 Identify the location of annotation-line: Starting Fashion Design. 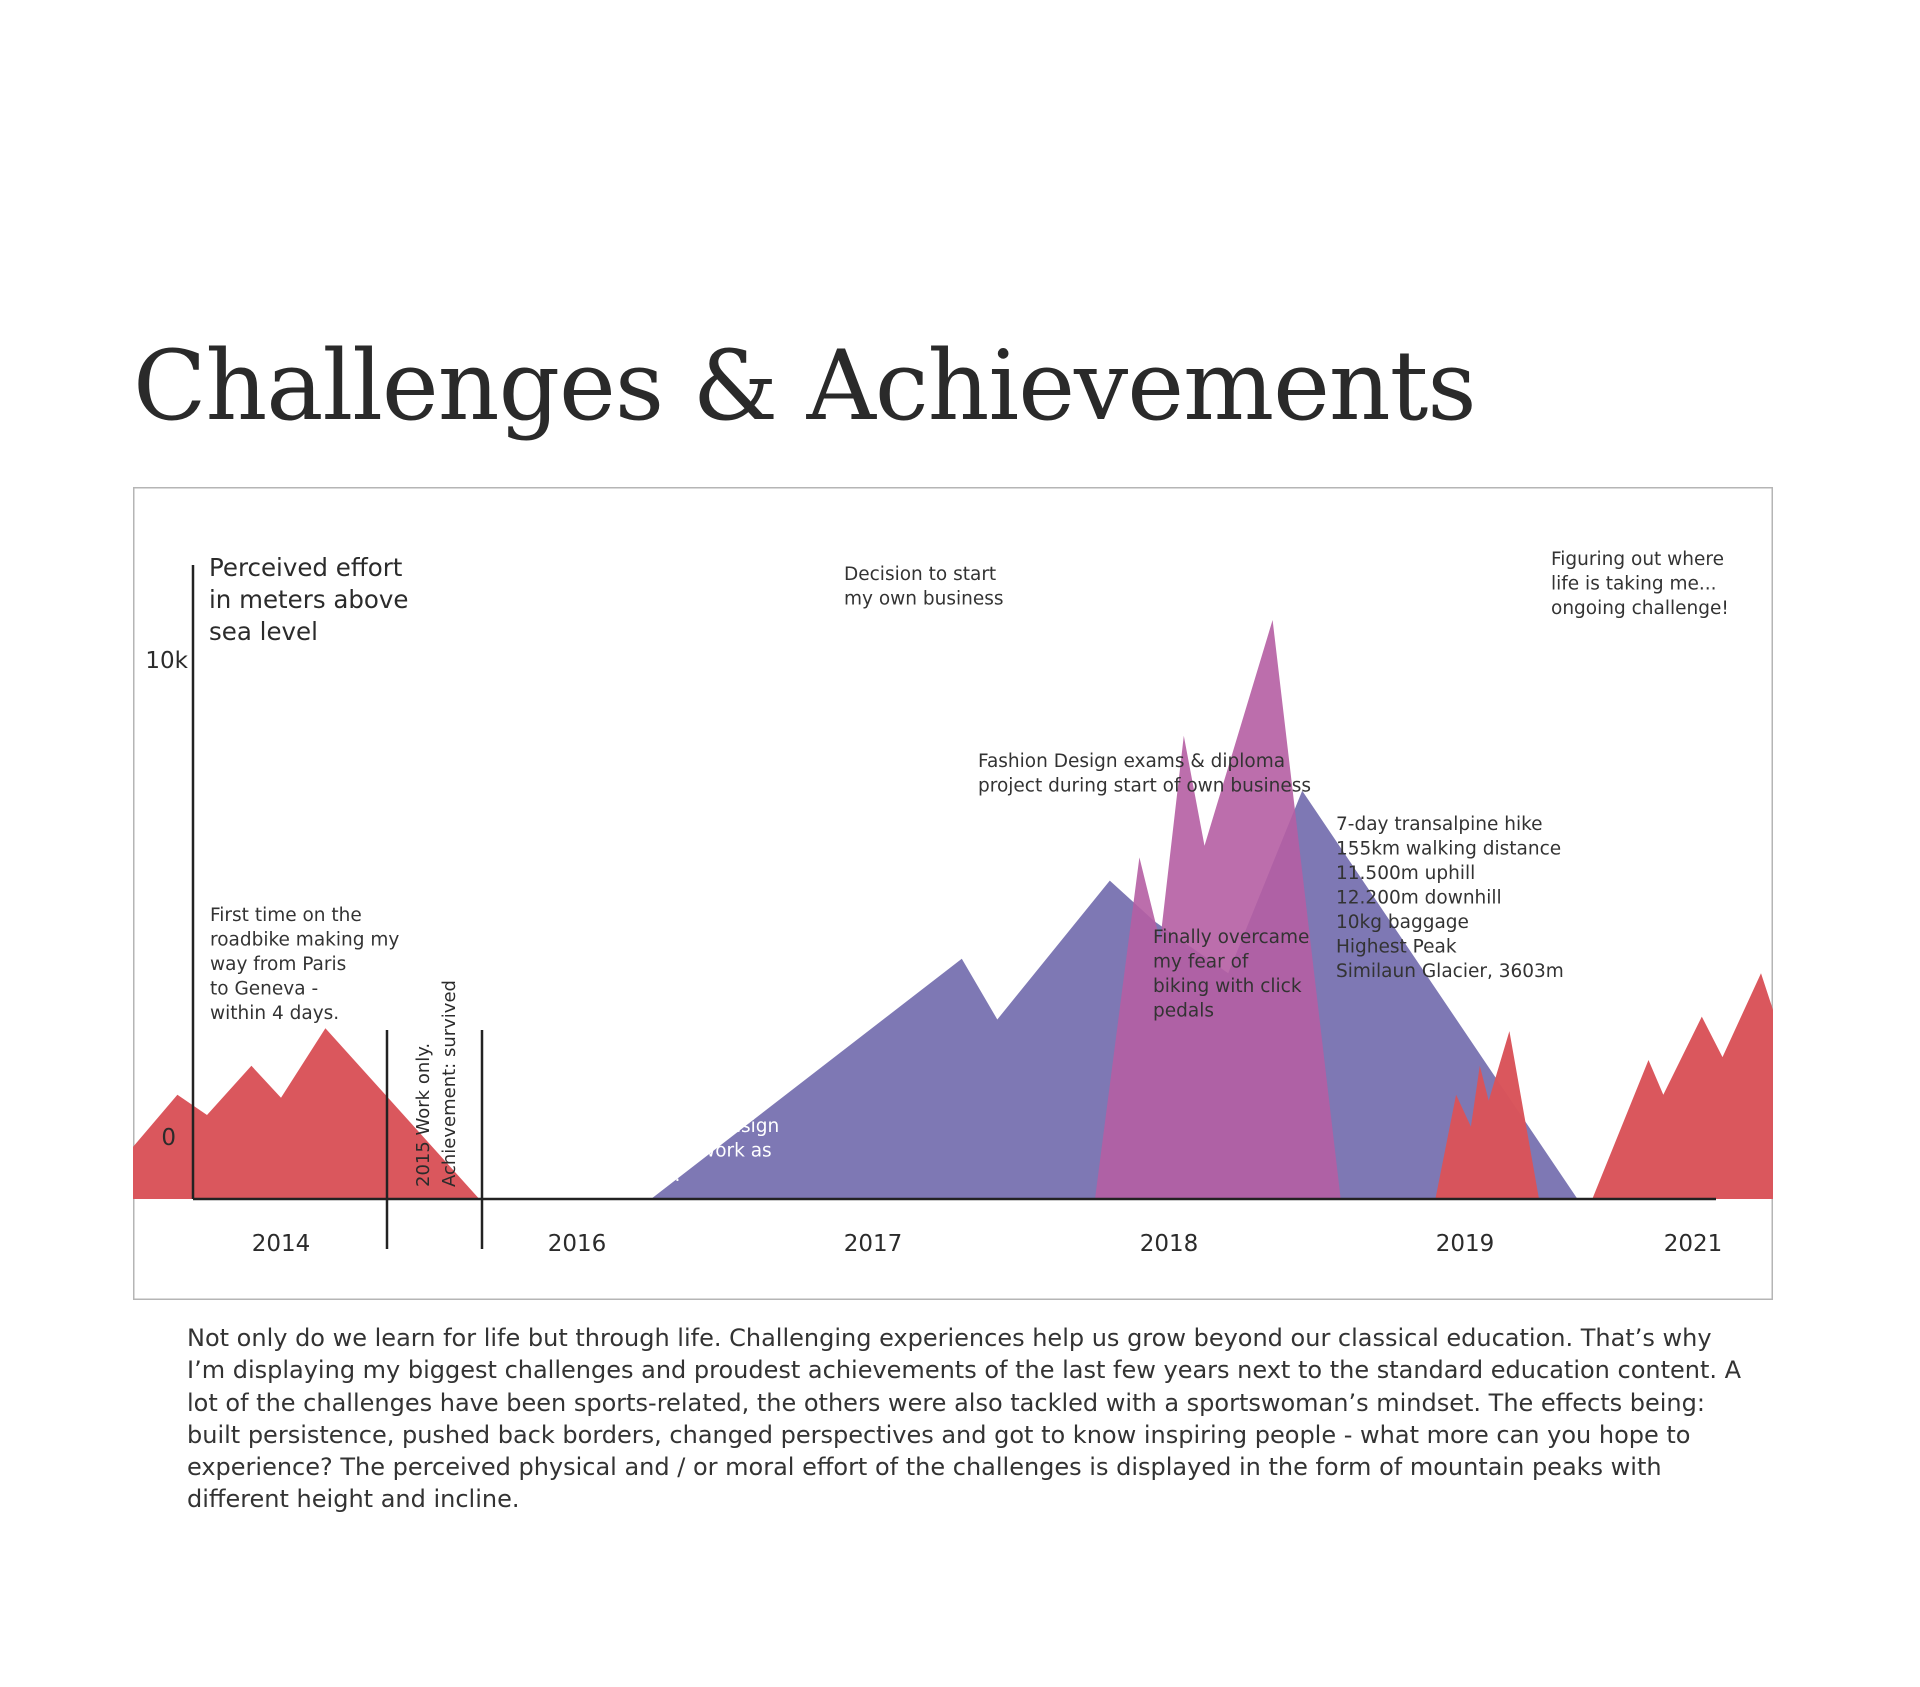
(669, 1126).